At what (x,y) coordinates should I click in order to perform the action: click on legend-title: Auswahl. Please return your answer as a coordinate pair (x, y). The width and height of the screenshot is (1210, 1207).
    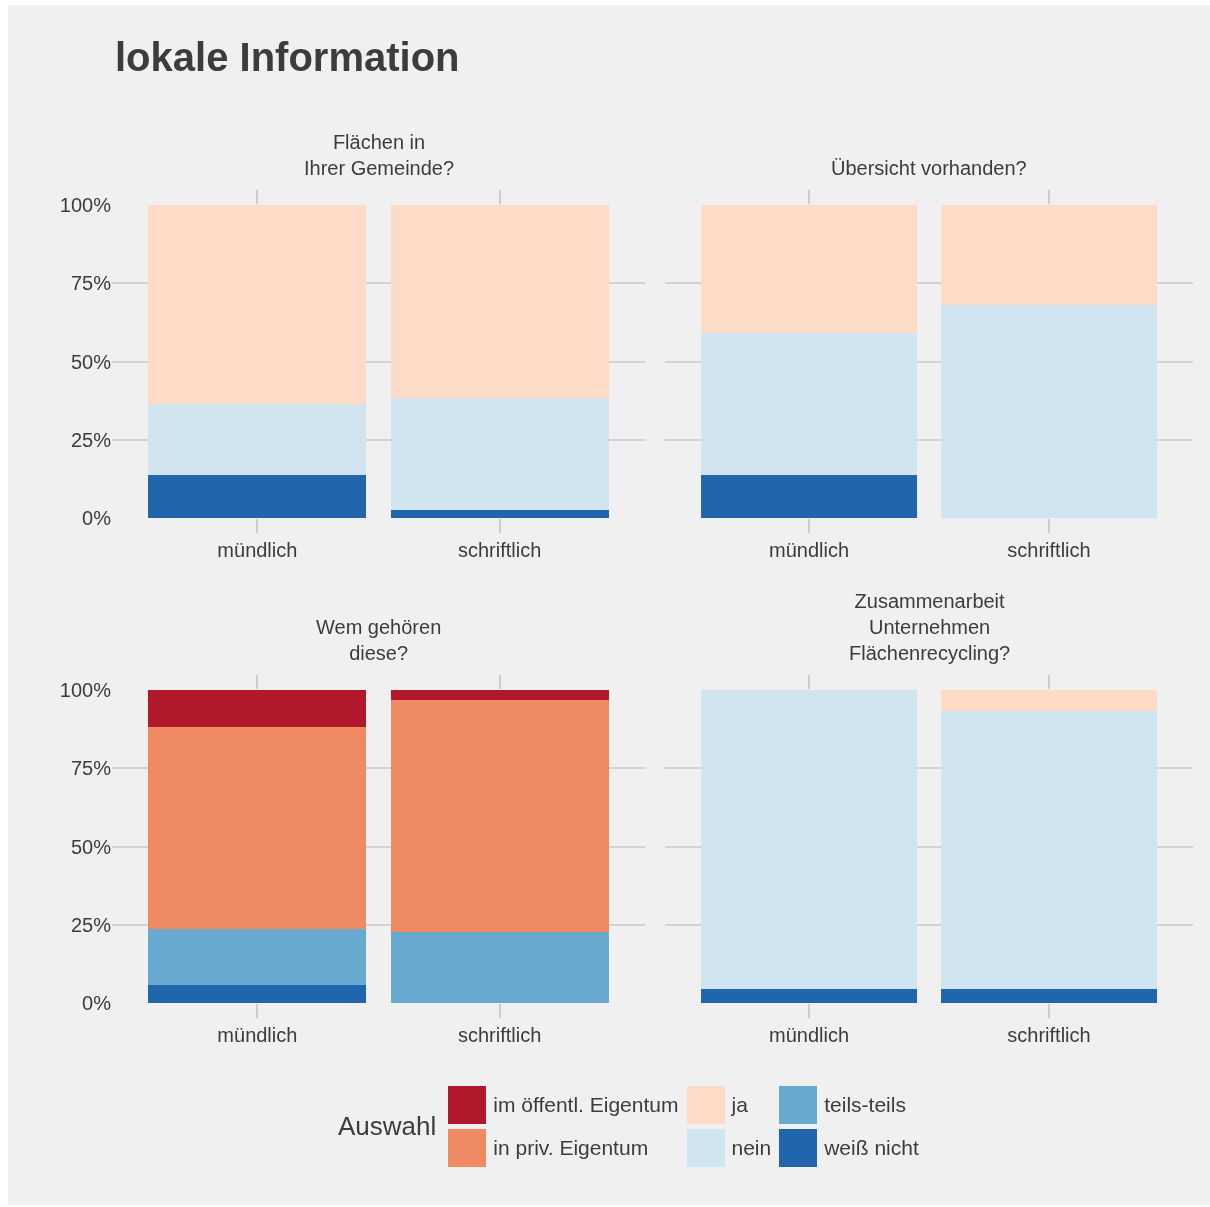
    Looking at the image, I should click on (387, 1126).